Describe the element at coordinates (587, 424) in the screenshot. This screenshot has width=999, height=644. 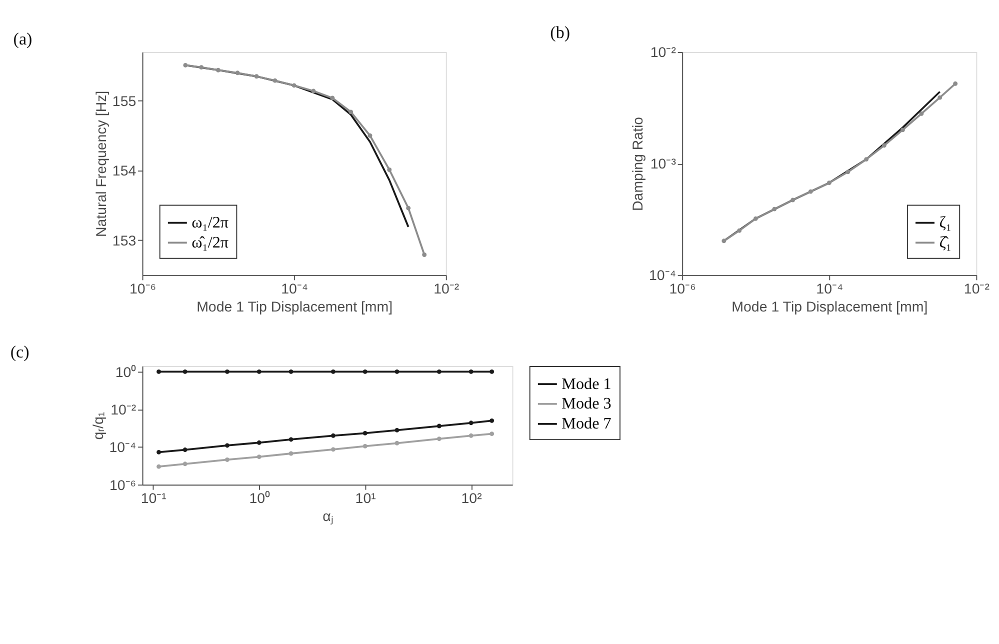
I see `legend-label: Mode 7` at that location.